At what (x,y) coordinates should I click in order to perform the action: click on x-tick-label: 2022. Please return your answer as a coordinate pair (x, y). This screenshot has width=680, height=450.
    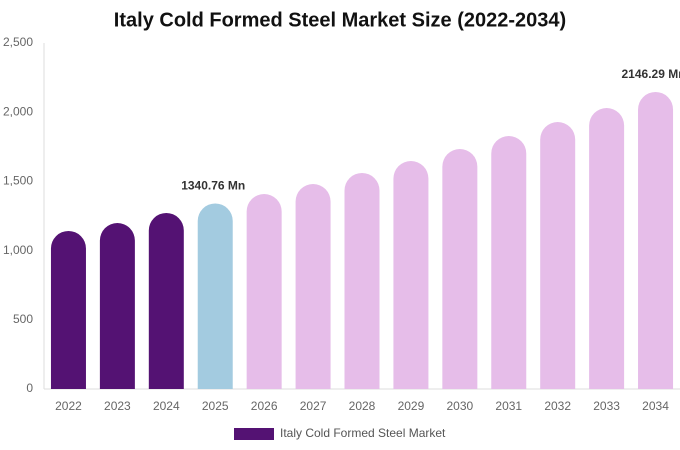
    Looking at the image, I should click on (68, 406).